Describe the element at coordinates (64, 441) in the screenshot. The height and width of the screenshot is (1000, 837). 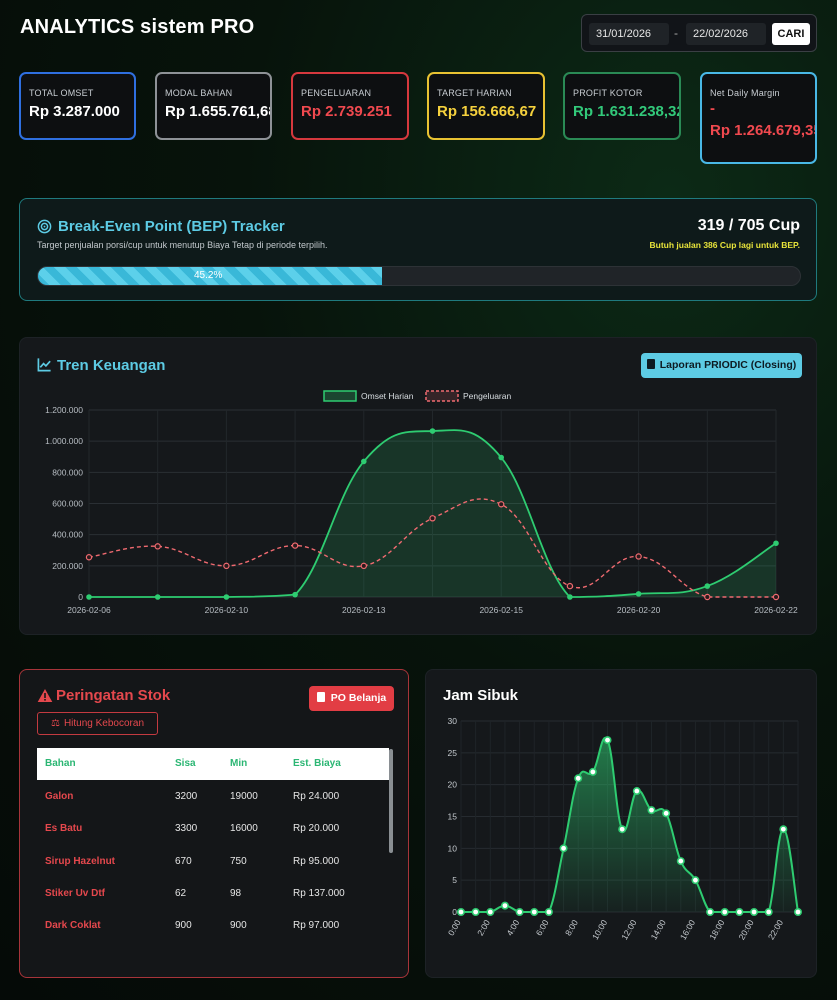
I see `y-tick-label: 1.000.000` at that location.